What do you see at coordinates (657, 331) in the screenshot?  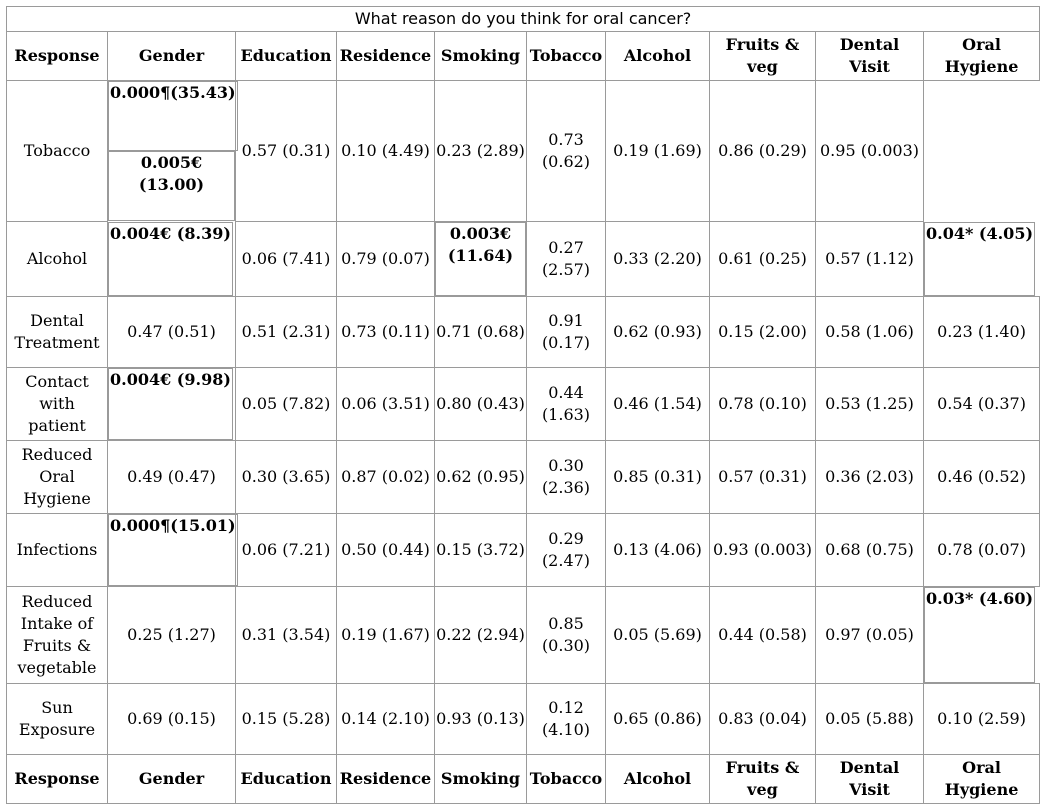 I see `cell-alcohol: 0.62 (0.93)` at bounding box center [657, 331].